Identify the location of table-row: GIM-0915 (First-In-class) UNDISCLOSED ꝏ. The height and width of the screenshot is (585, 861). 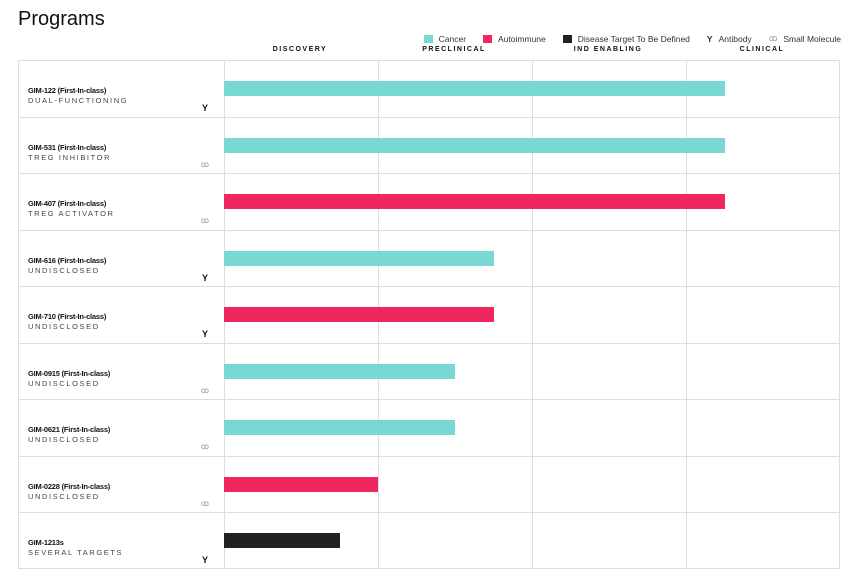
(429, 372).